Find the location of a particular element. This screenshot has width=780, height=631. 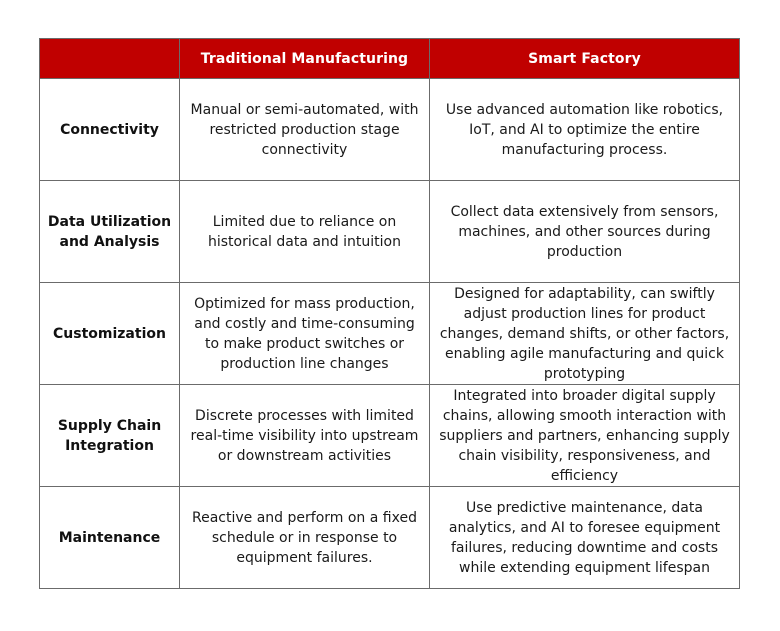

header-row: Traditional Manufacturing Smart Factory is located at coordinates (389, 58).